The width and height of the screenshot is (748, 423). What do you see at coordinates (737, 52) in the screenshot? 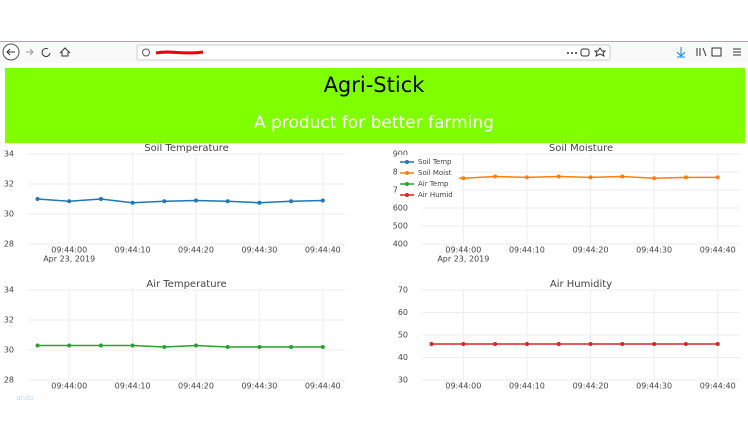
I see `menu-icon` at bounding box center [737, 52].